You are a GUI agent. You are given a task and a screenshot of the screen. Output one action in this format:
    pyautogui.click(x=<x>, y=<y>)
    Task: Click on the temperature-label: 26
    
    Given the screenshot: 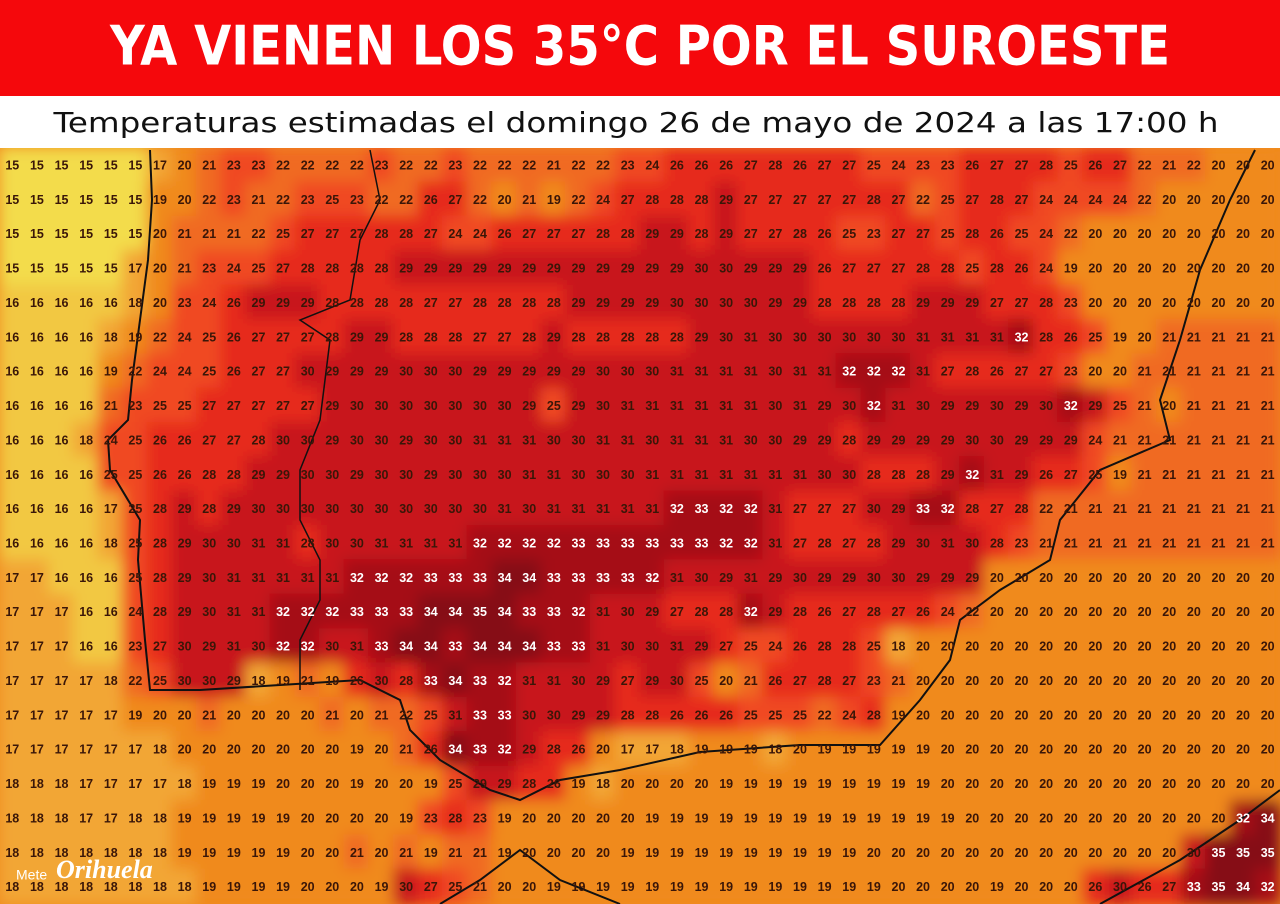 What is the action you would take?
    pyautogui.click(x=1022, y=269)
    